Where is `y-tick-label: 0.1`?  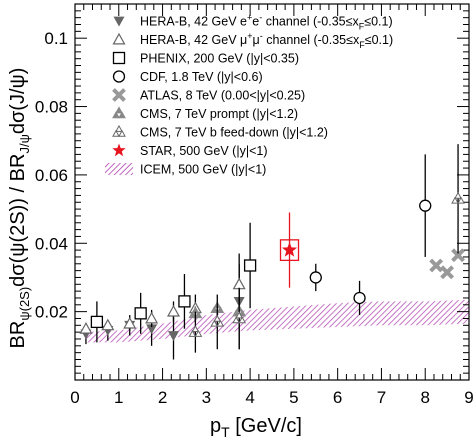 y-tick-label: 0.1 is located at coordinates (56, 38).